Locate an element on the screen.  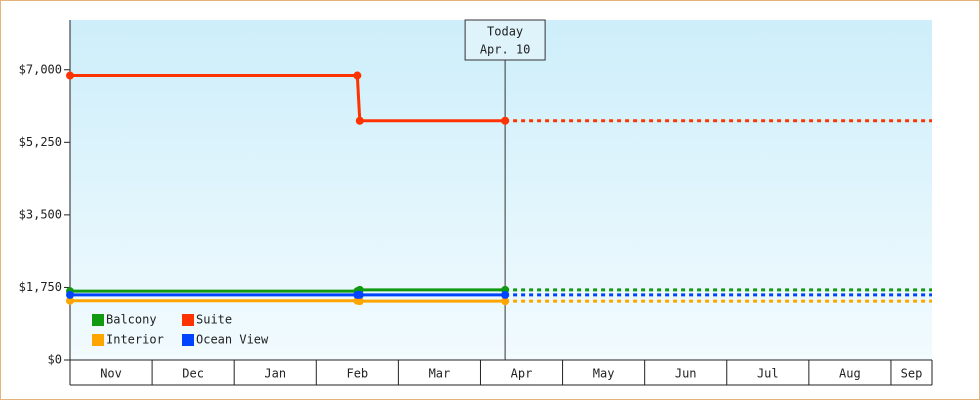
x-tick-label: Sep is located at coordinates (912, 374).